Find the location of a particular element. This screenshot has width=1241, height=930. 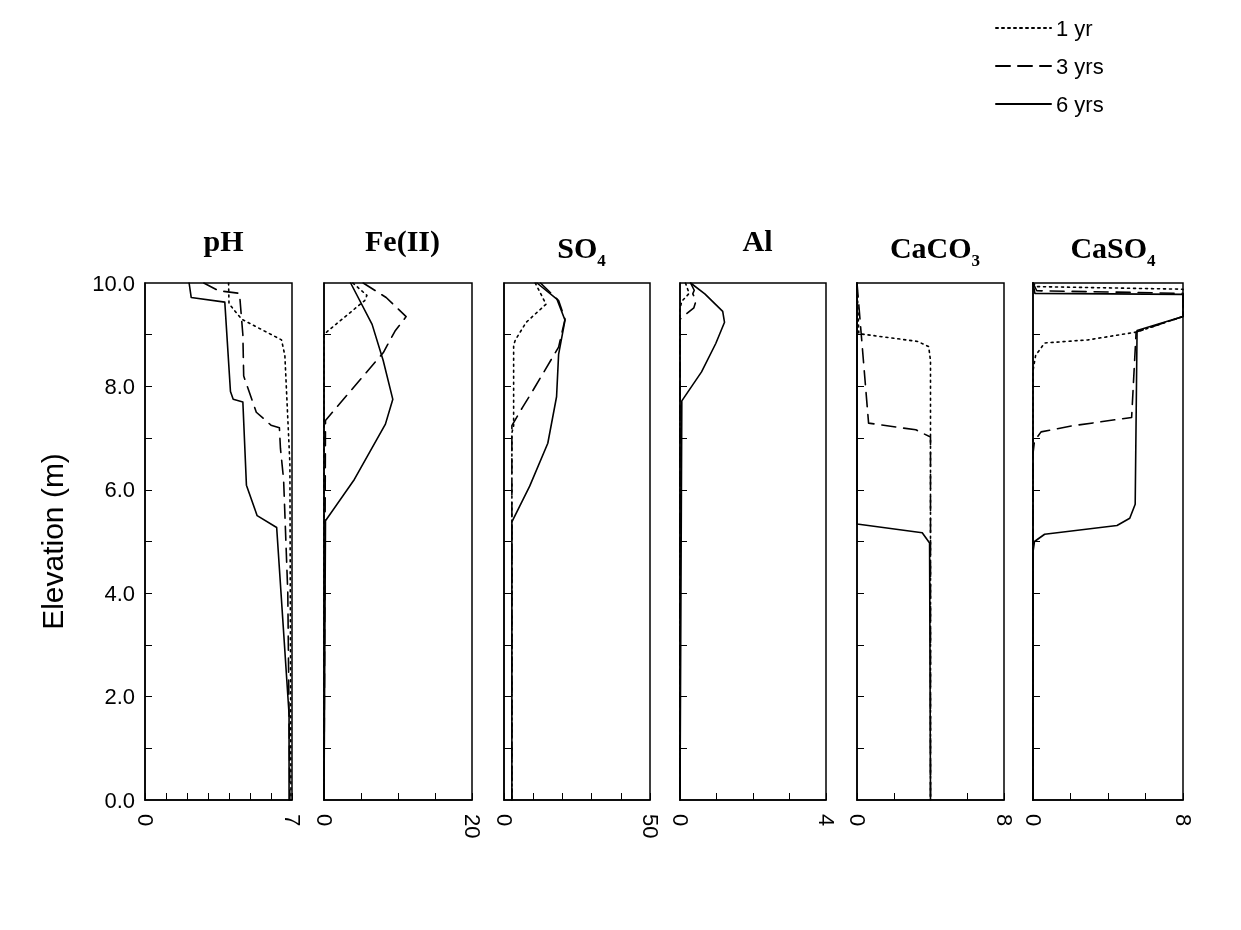

legend-label: 6 yrs is located at coordinates (1080, 104).